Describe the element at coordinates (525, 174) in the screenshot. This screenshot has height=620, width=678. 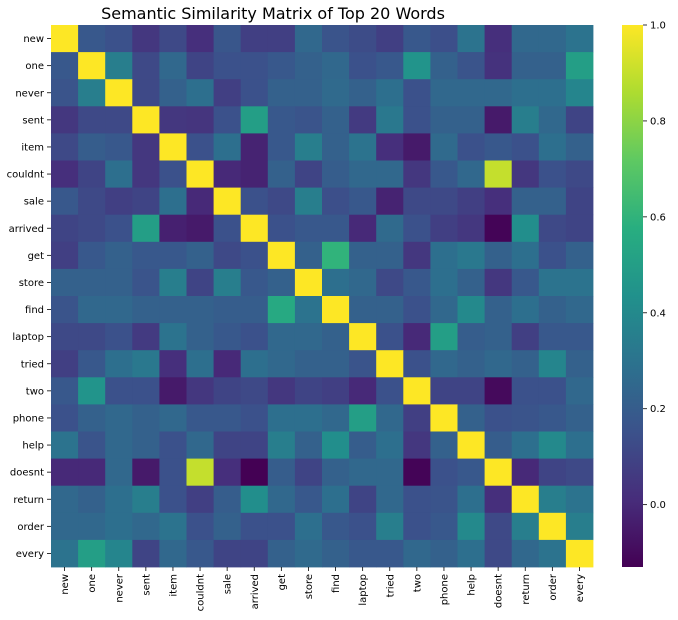
I see `heatmap-cell-couldnt-return` at that location.